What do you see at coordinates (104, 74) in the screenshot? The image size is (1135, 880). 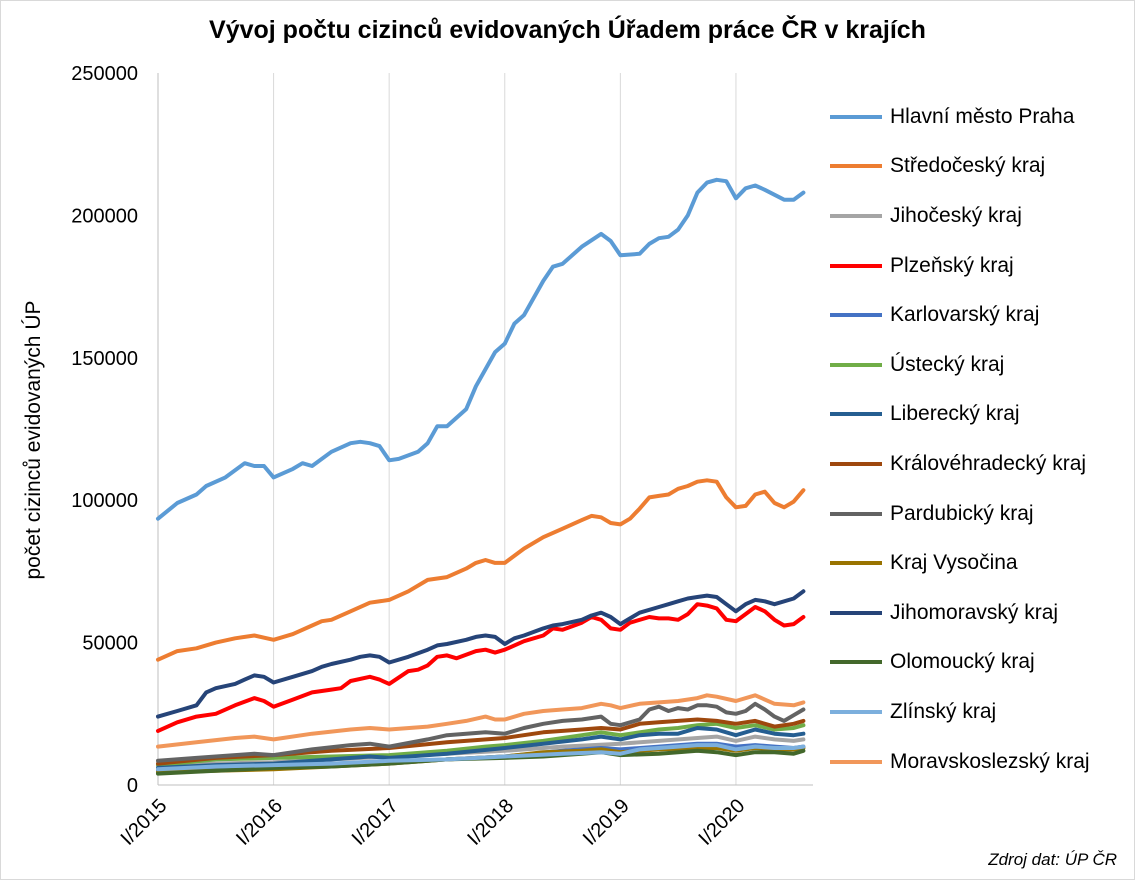 I see `y-tick-label: 250000` at bounding box center [104, 74].